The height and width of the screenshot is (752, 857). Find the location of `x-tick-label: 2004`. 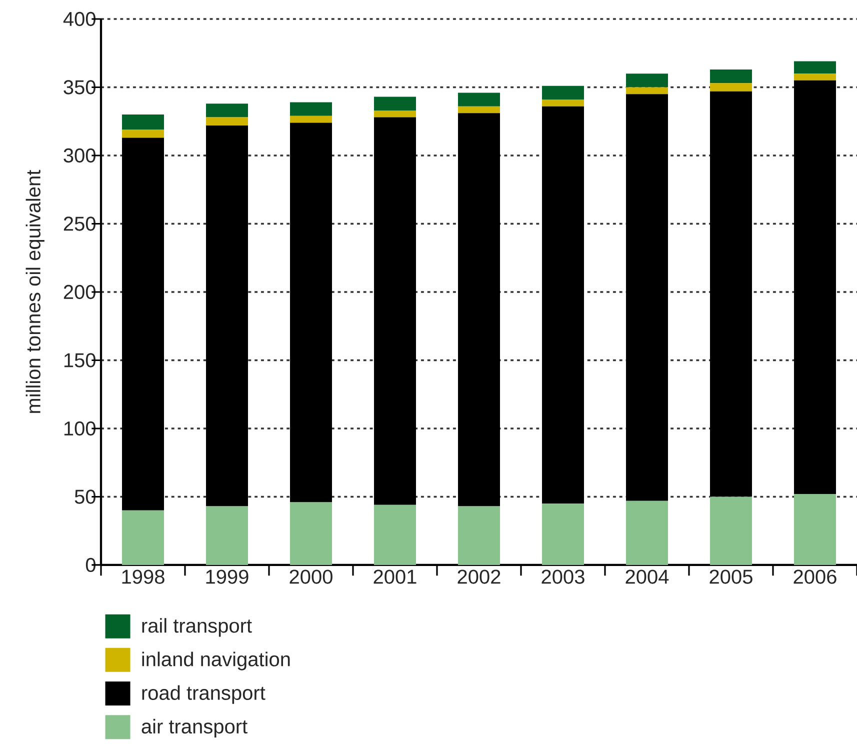

x-tick-label: 2004 is located at coordinates (647, 577).